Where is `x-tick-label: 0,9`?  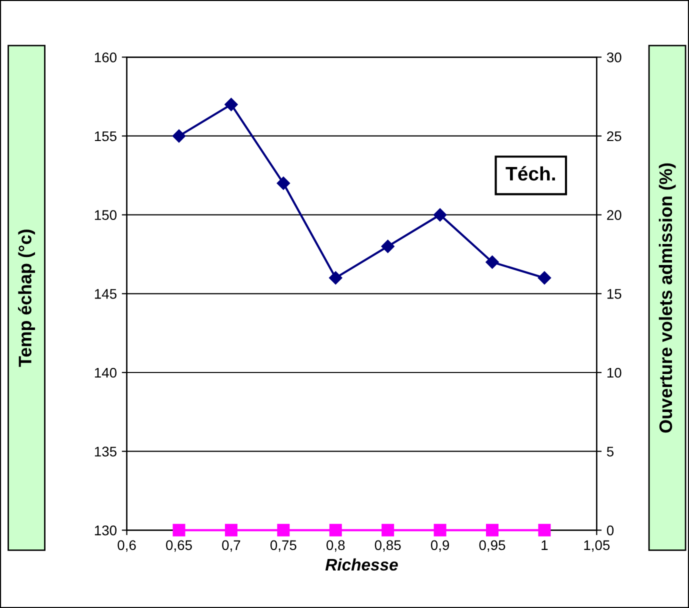 x-tick-label: 0,9 is located at coordinates (440, 546).